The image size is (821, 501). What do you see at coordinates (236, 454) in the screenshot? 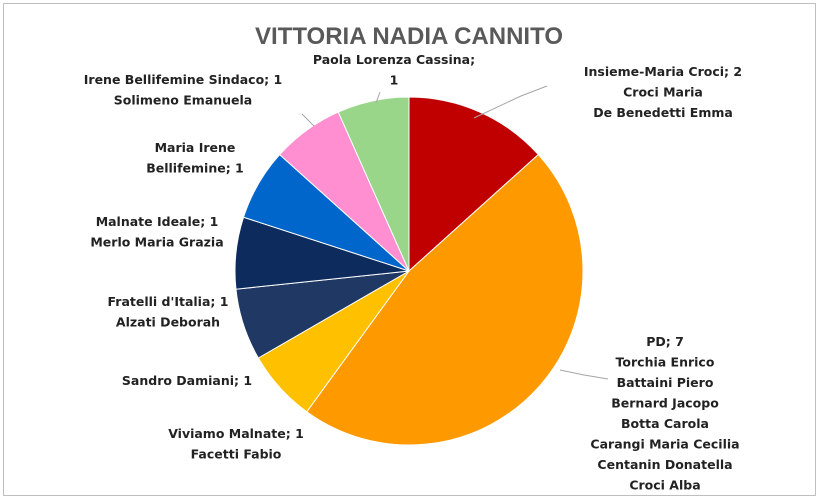
I see `data-label-line: Facetti Fabio` at bounding box center [236, 454].